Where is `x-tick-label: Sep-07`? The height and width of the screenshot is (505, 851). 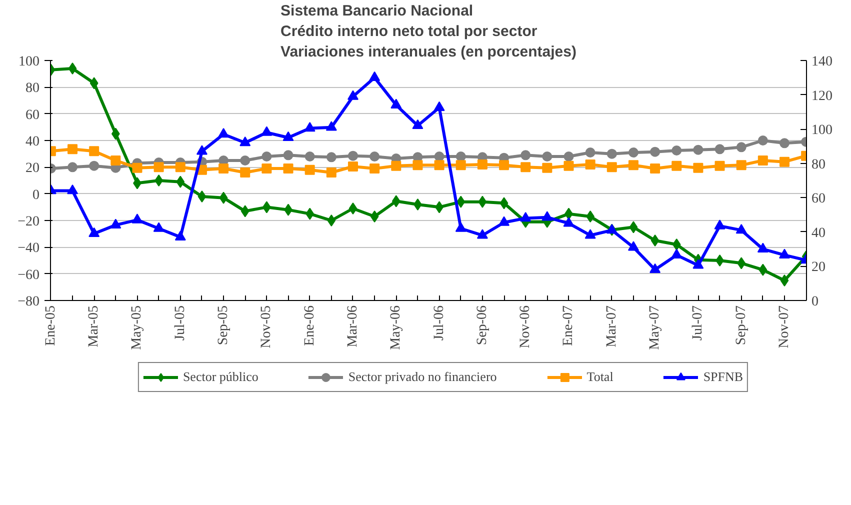 x-tick-label: Sep-07 is located at coordinates (741, 325).